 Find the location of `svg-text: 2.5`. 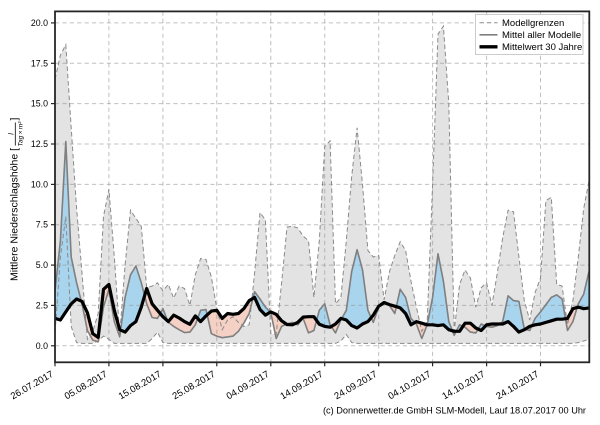

svg-text: 2.5 is located at coordinates (42, 305).